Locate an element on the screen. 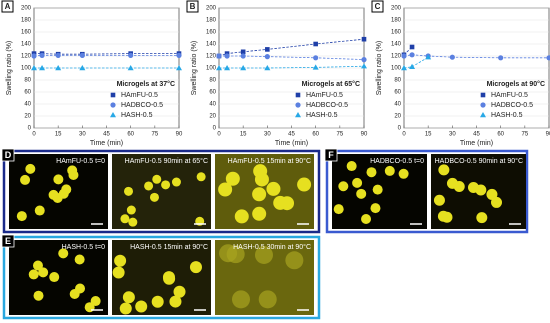 The height and width of the screenshot is (323, 550). panel-letter: B is located at coordinates (193, 6).